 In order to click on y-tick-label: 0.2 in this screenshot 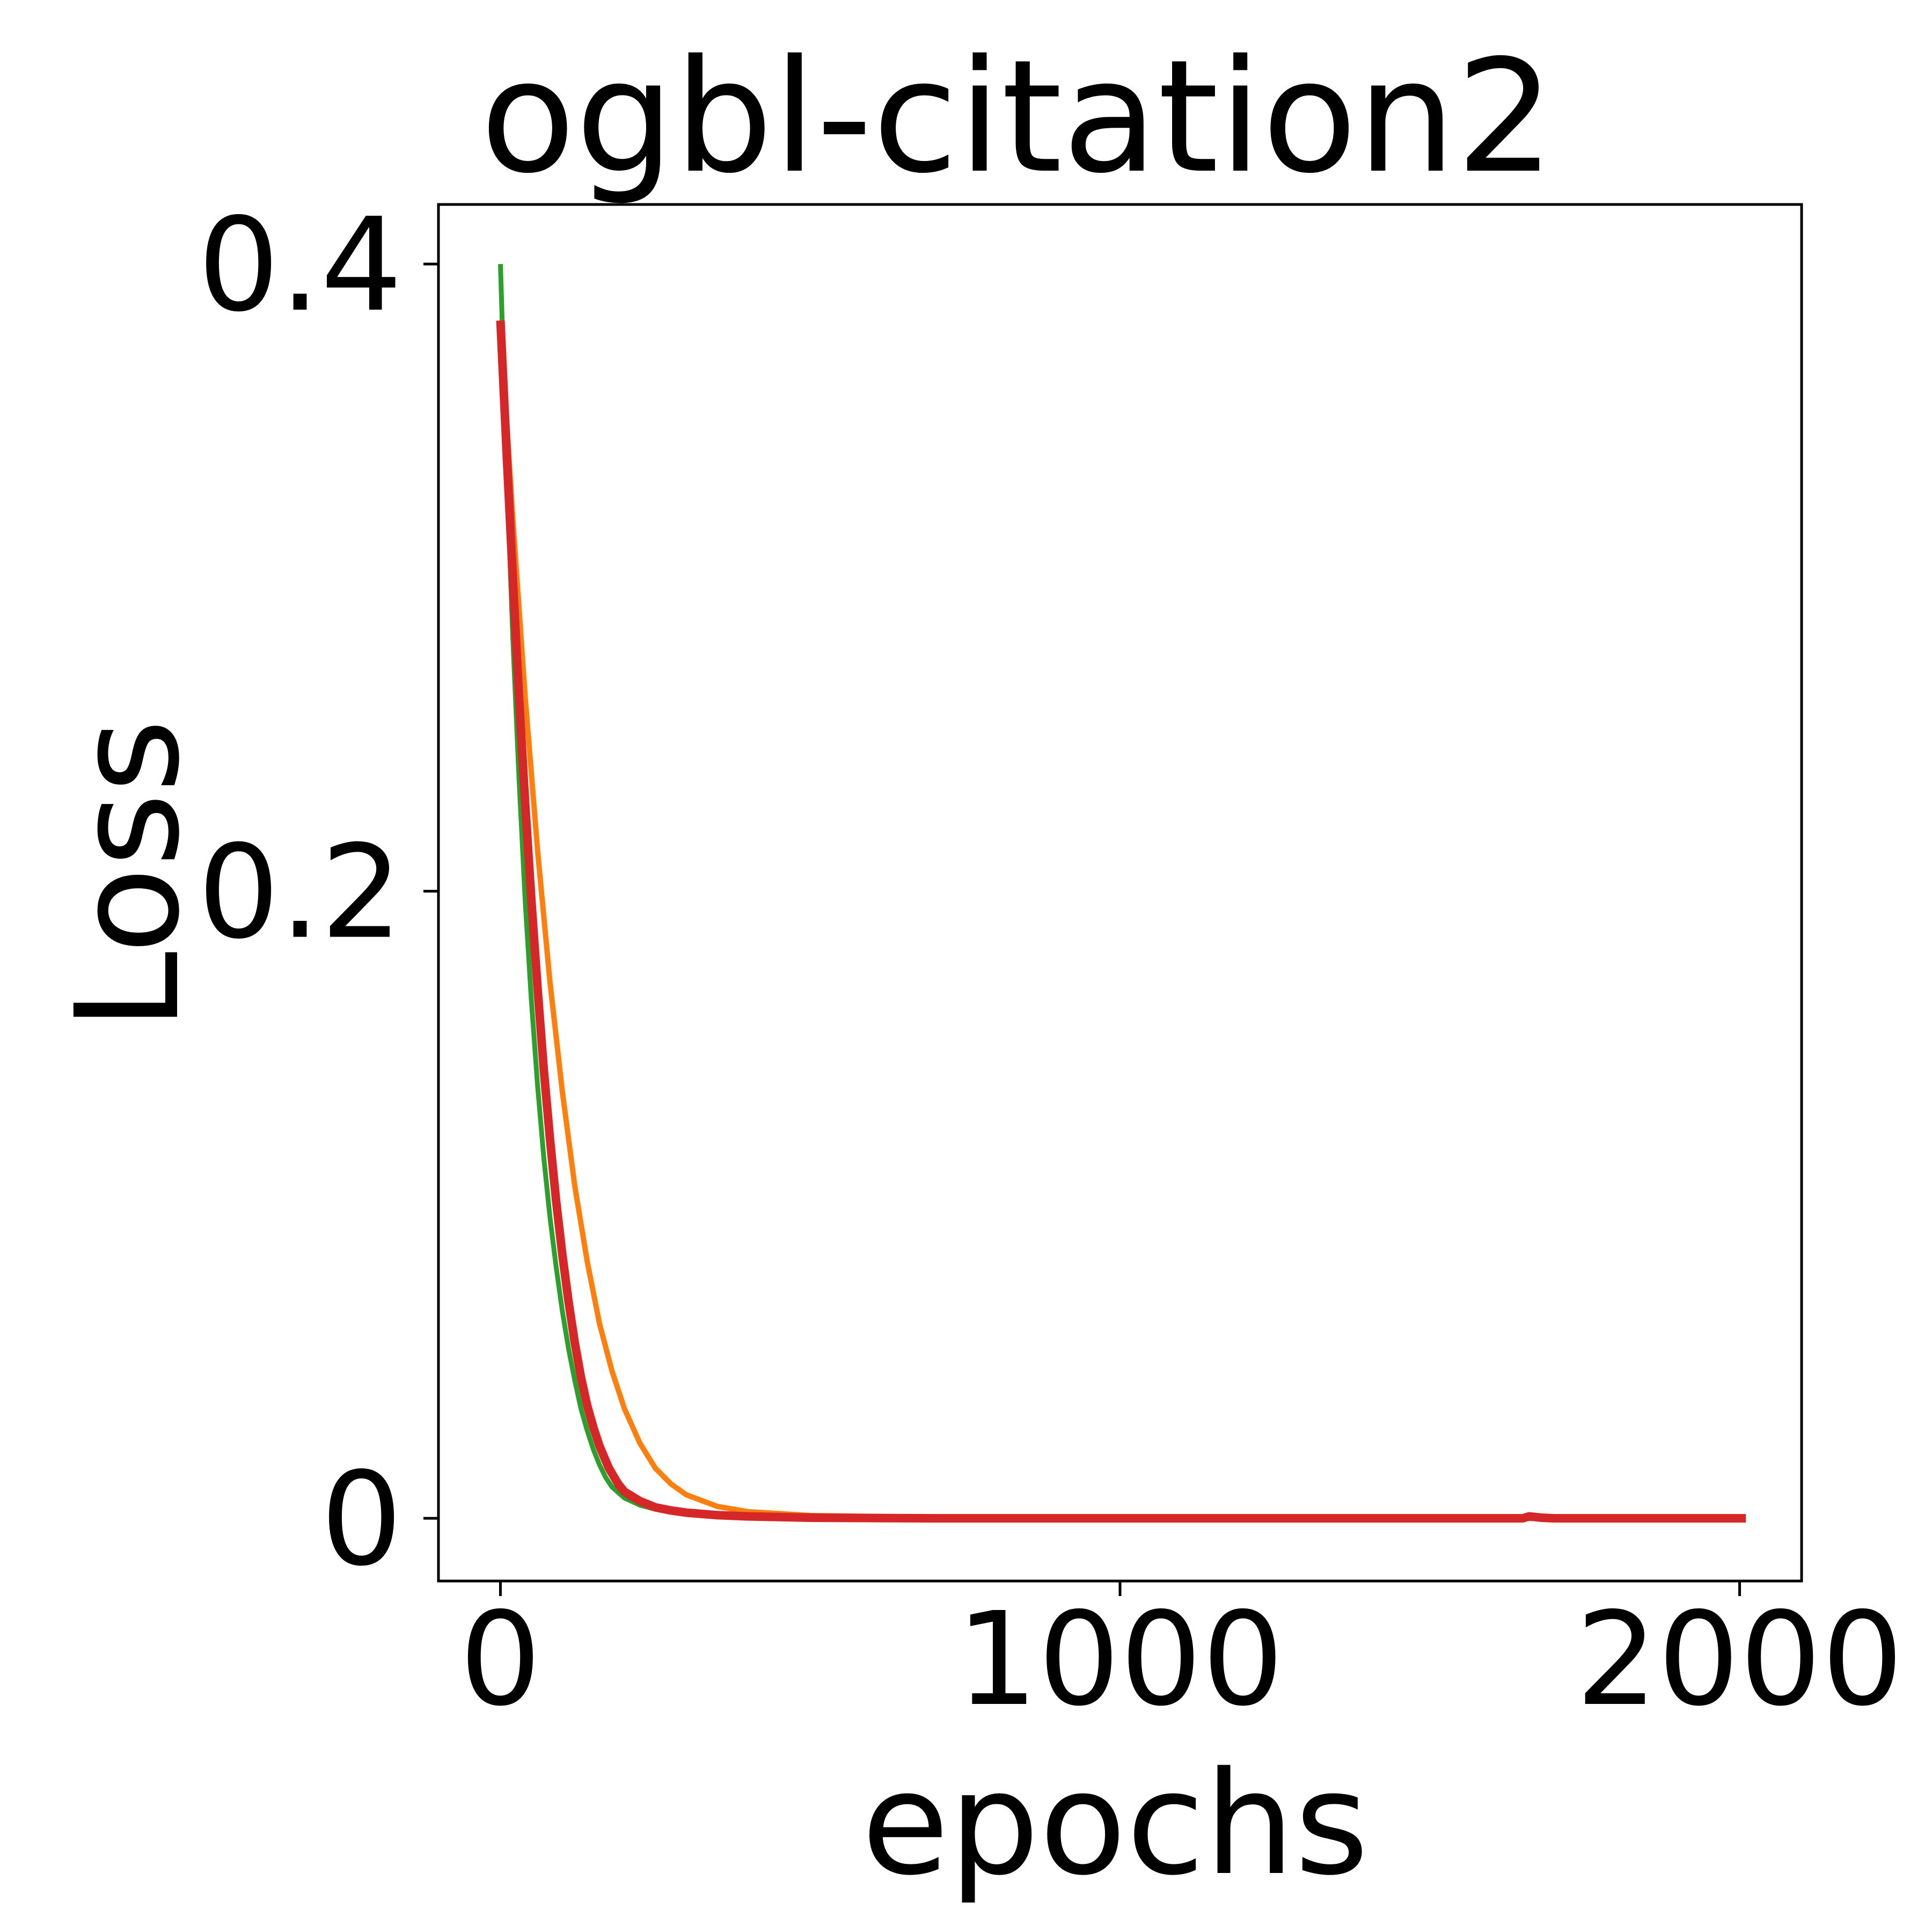, I will do `click(299, 892)`.